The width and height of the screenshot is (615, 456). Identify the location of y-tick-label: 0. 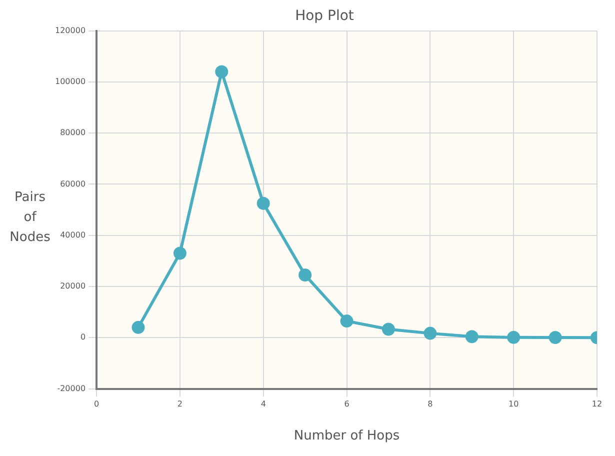
(83, 337).